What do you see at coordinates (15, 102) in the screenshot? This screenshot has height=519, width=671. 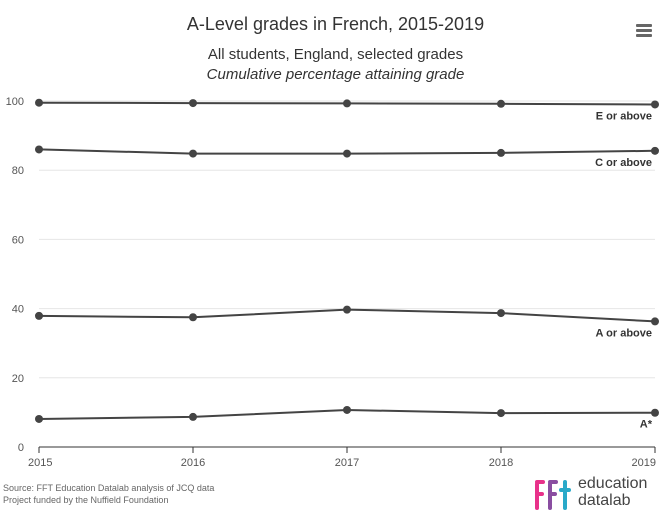 I see `y-tick-label: 100` at bounding box center [15, 102].